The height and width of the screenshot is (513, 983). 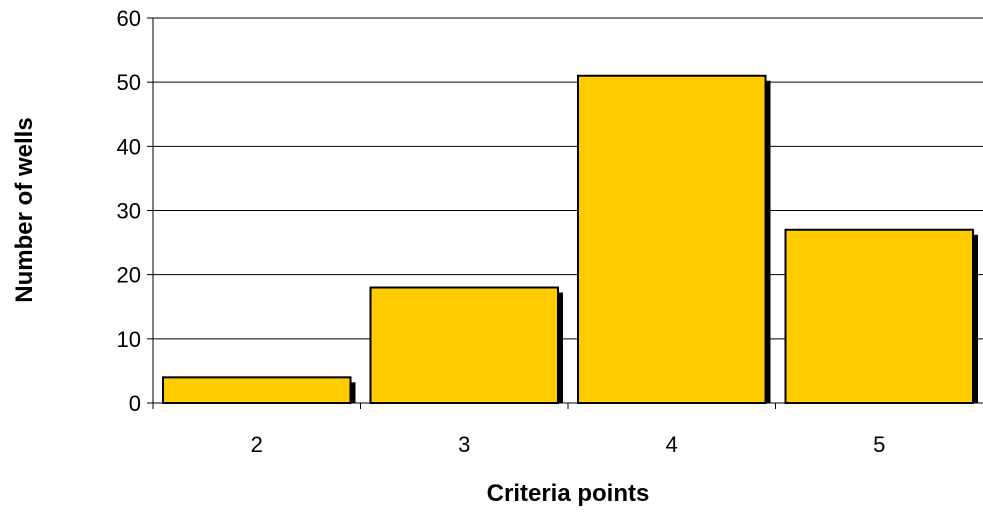 What do you see at coordinates (568, 493) in the screenshot?
I see `x-axis-title: Criteria points` at bounding box center [568, 493].